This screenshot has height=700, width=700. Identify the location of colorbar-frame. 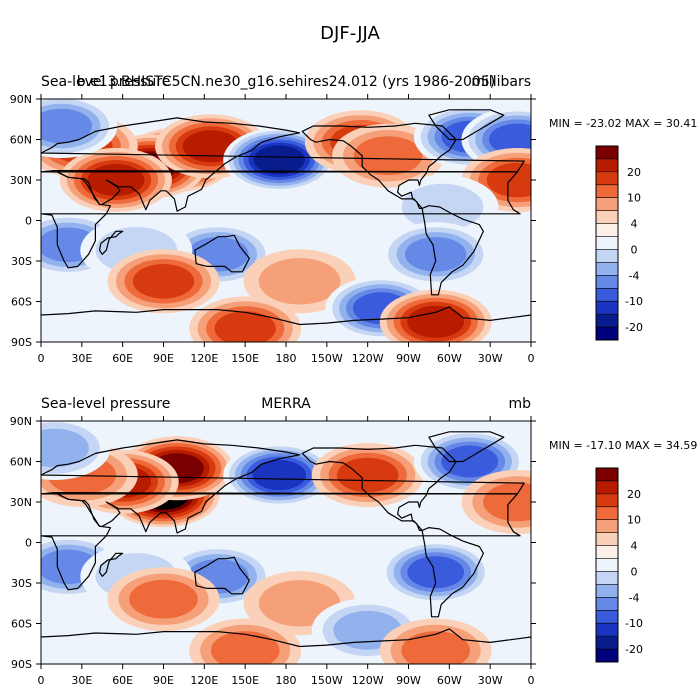
(607, 243).